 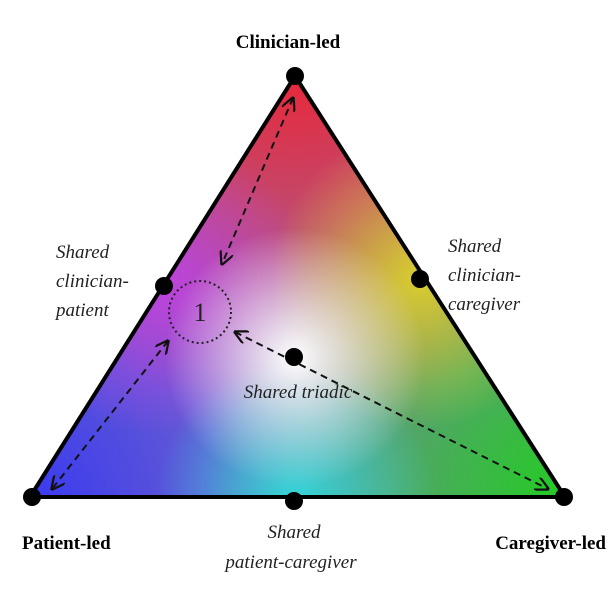 I want to click on point-clinician-led, so click(x=295, y=76).